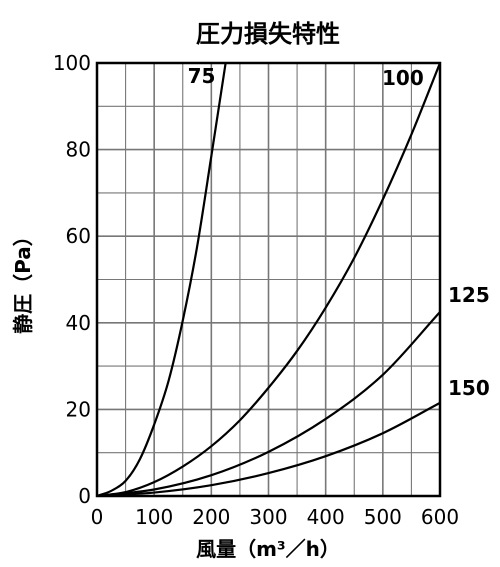 The width and height of the screenshot is (500, 567). What do you see at coordinates (84, 496) in the screenshot?
I see `y-tick-label: 0` at bounding box center [84, 496].